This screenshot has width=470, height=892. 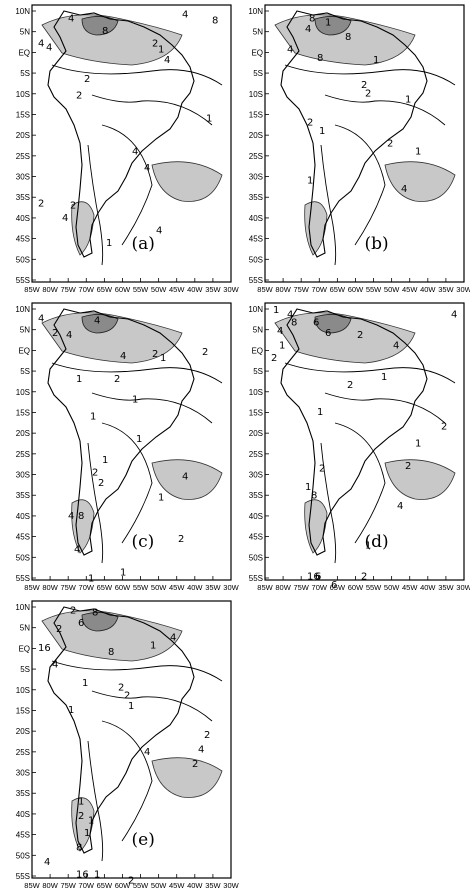 What do you see at coordinates (338, 587) in the screenshot?
I see `lon-label: 65W` at bounding box center [338, 587].